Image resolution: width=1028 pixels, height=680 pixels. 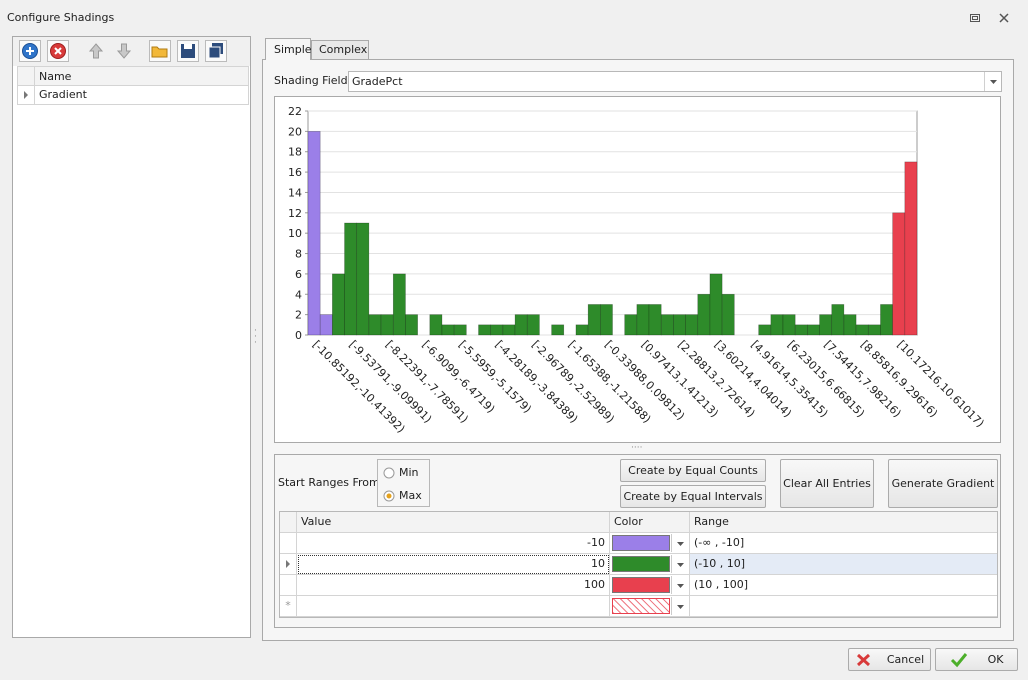 I want to click on move-up-button, so click(x=96, y=51).